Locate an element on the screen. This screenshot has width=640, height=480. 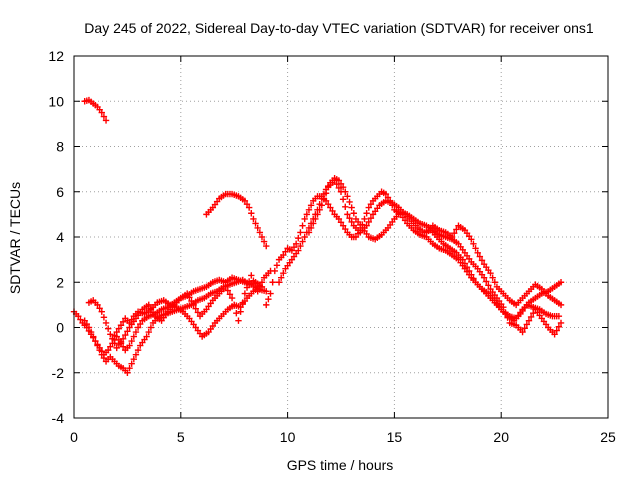
series-seg-b is located at coordinates (173, 326).